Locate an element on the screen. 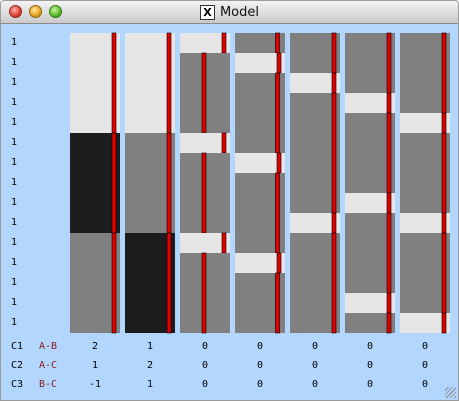 Image resolution: width=459 pixels, height=401 pixels. title-bar: X Model is located at coordinates (229, 12).